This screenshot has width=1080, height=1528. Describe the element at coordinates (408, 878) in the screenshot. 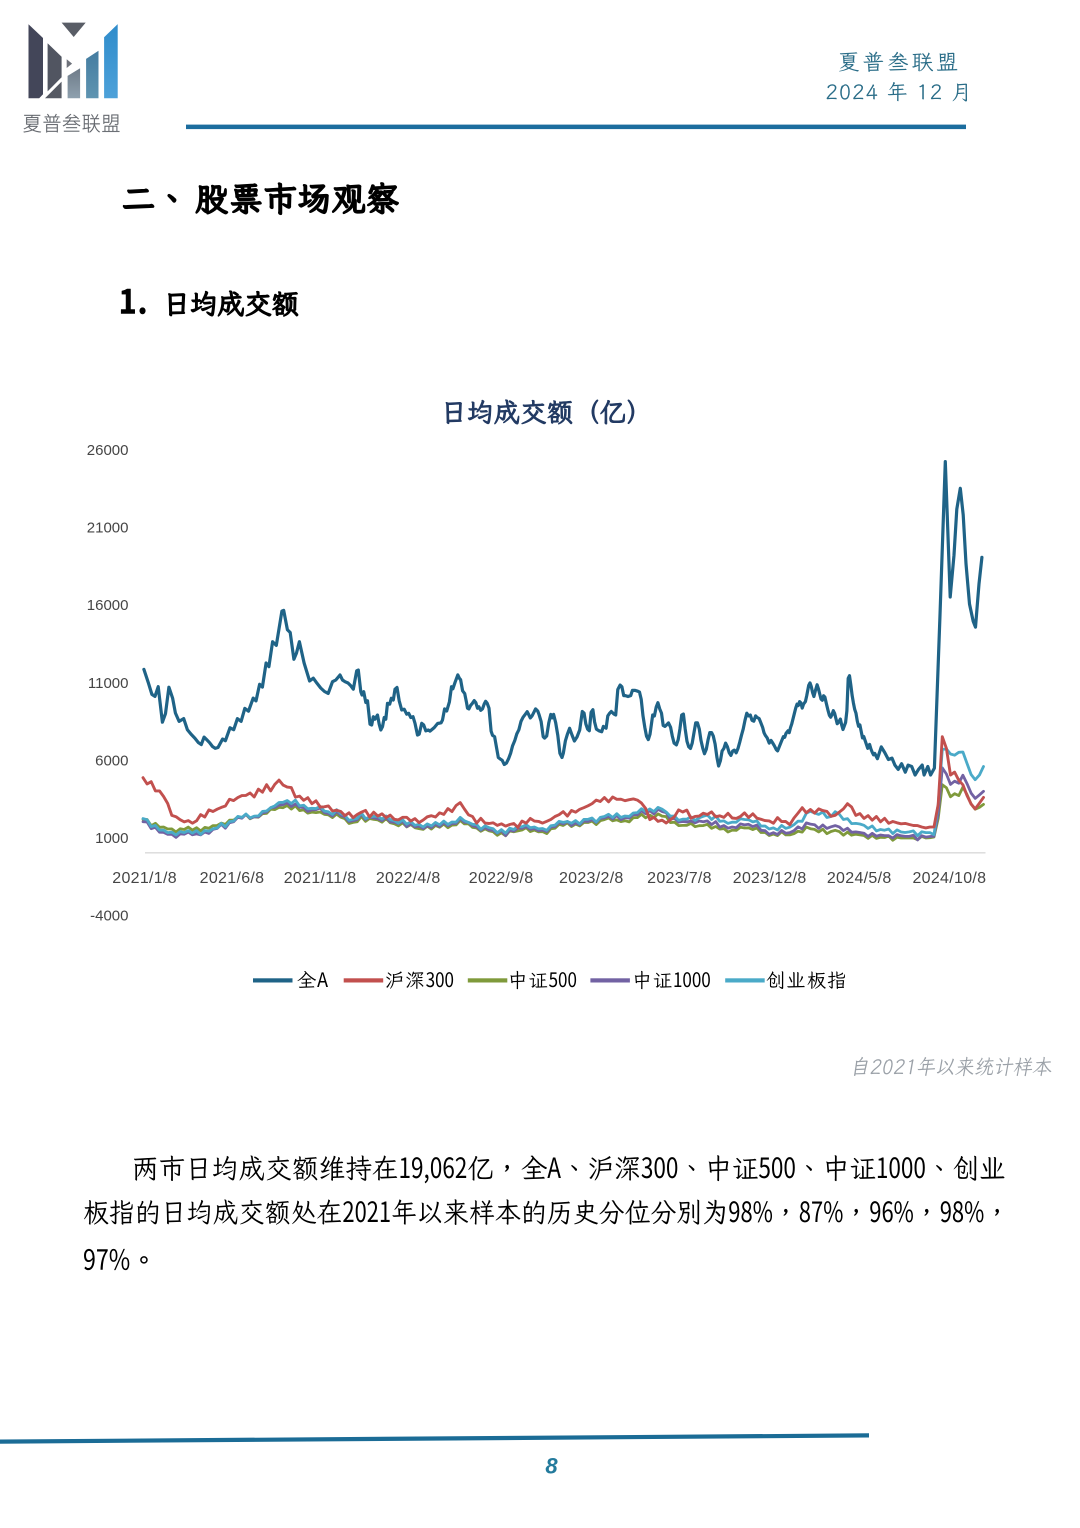

I see `svg-text: 2022/4/8` at that location.